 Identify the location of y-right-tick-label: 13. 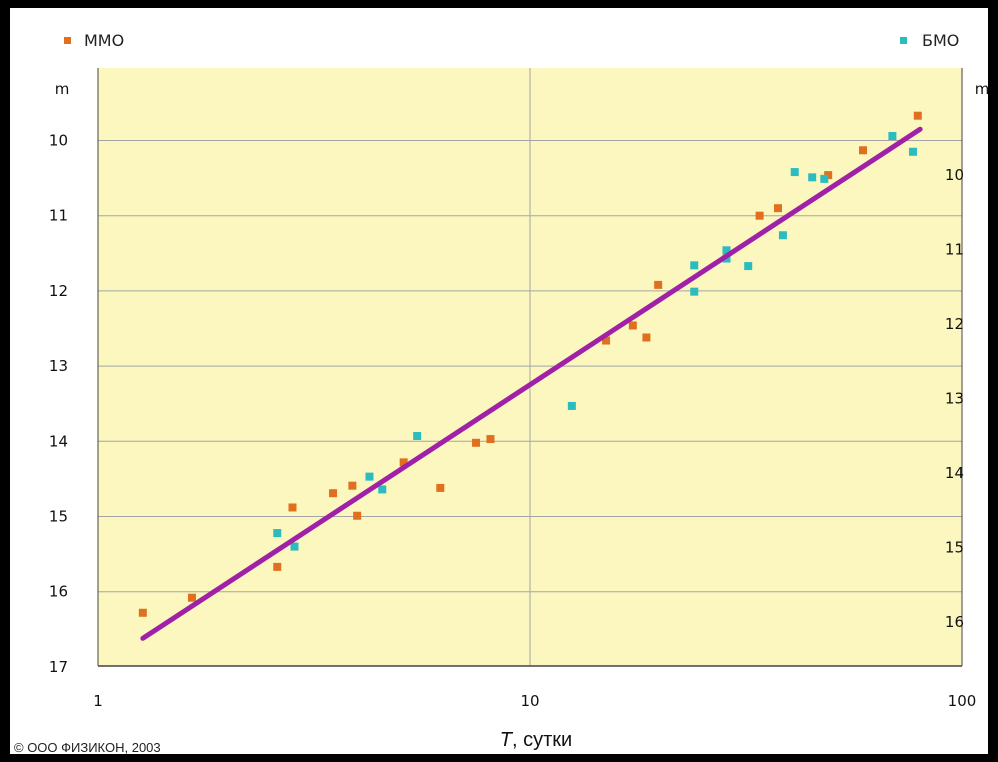
(954, 399).